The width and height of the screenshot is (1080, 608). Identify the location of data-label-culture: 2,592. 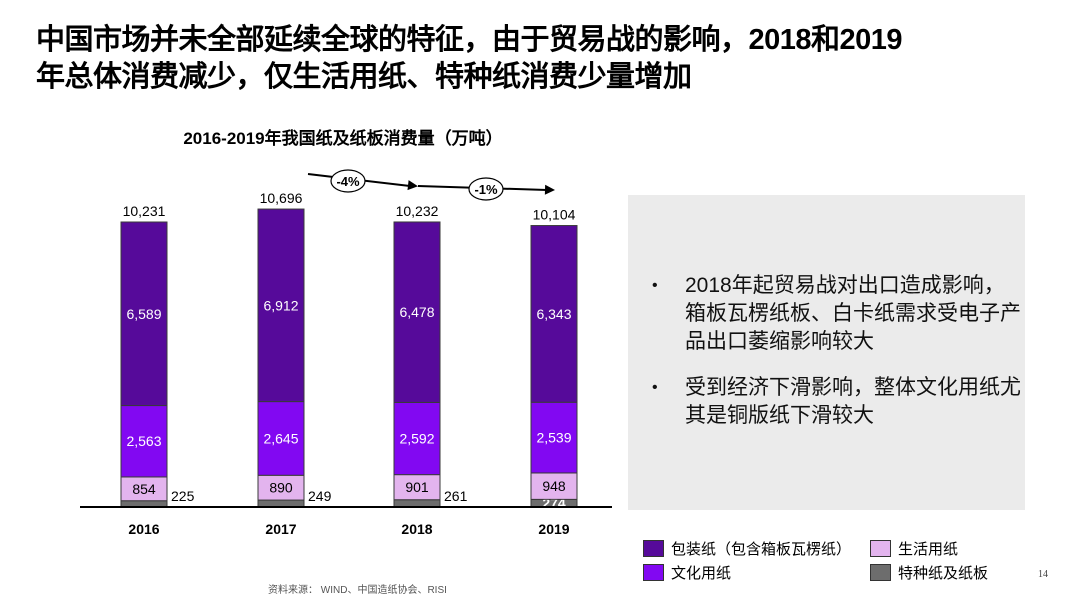
(416, 439).